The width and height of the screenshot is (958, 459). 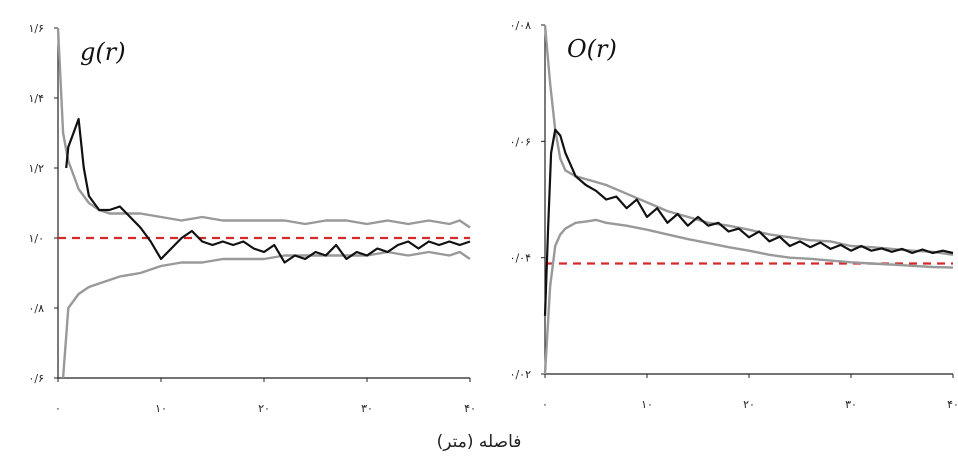 What do you see at coordinates (36, 98) in the screenshot?
I see `panel-1-y-tick-label: ۱/۴` at bounding box center [36, 98].